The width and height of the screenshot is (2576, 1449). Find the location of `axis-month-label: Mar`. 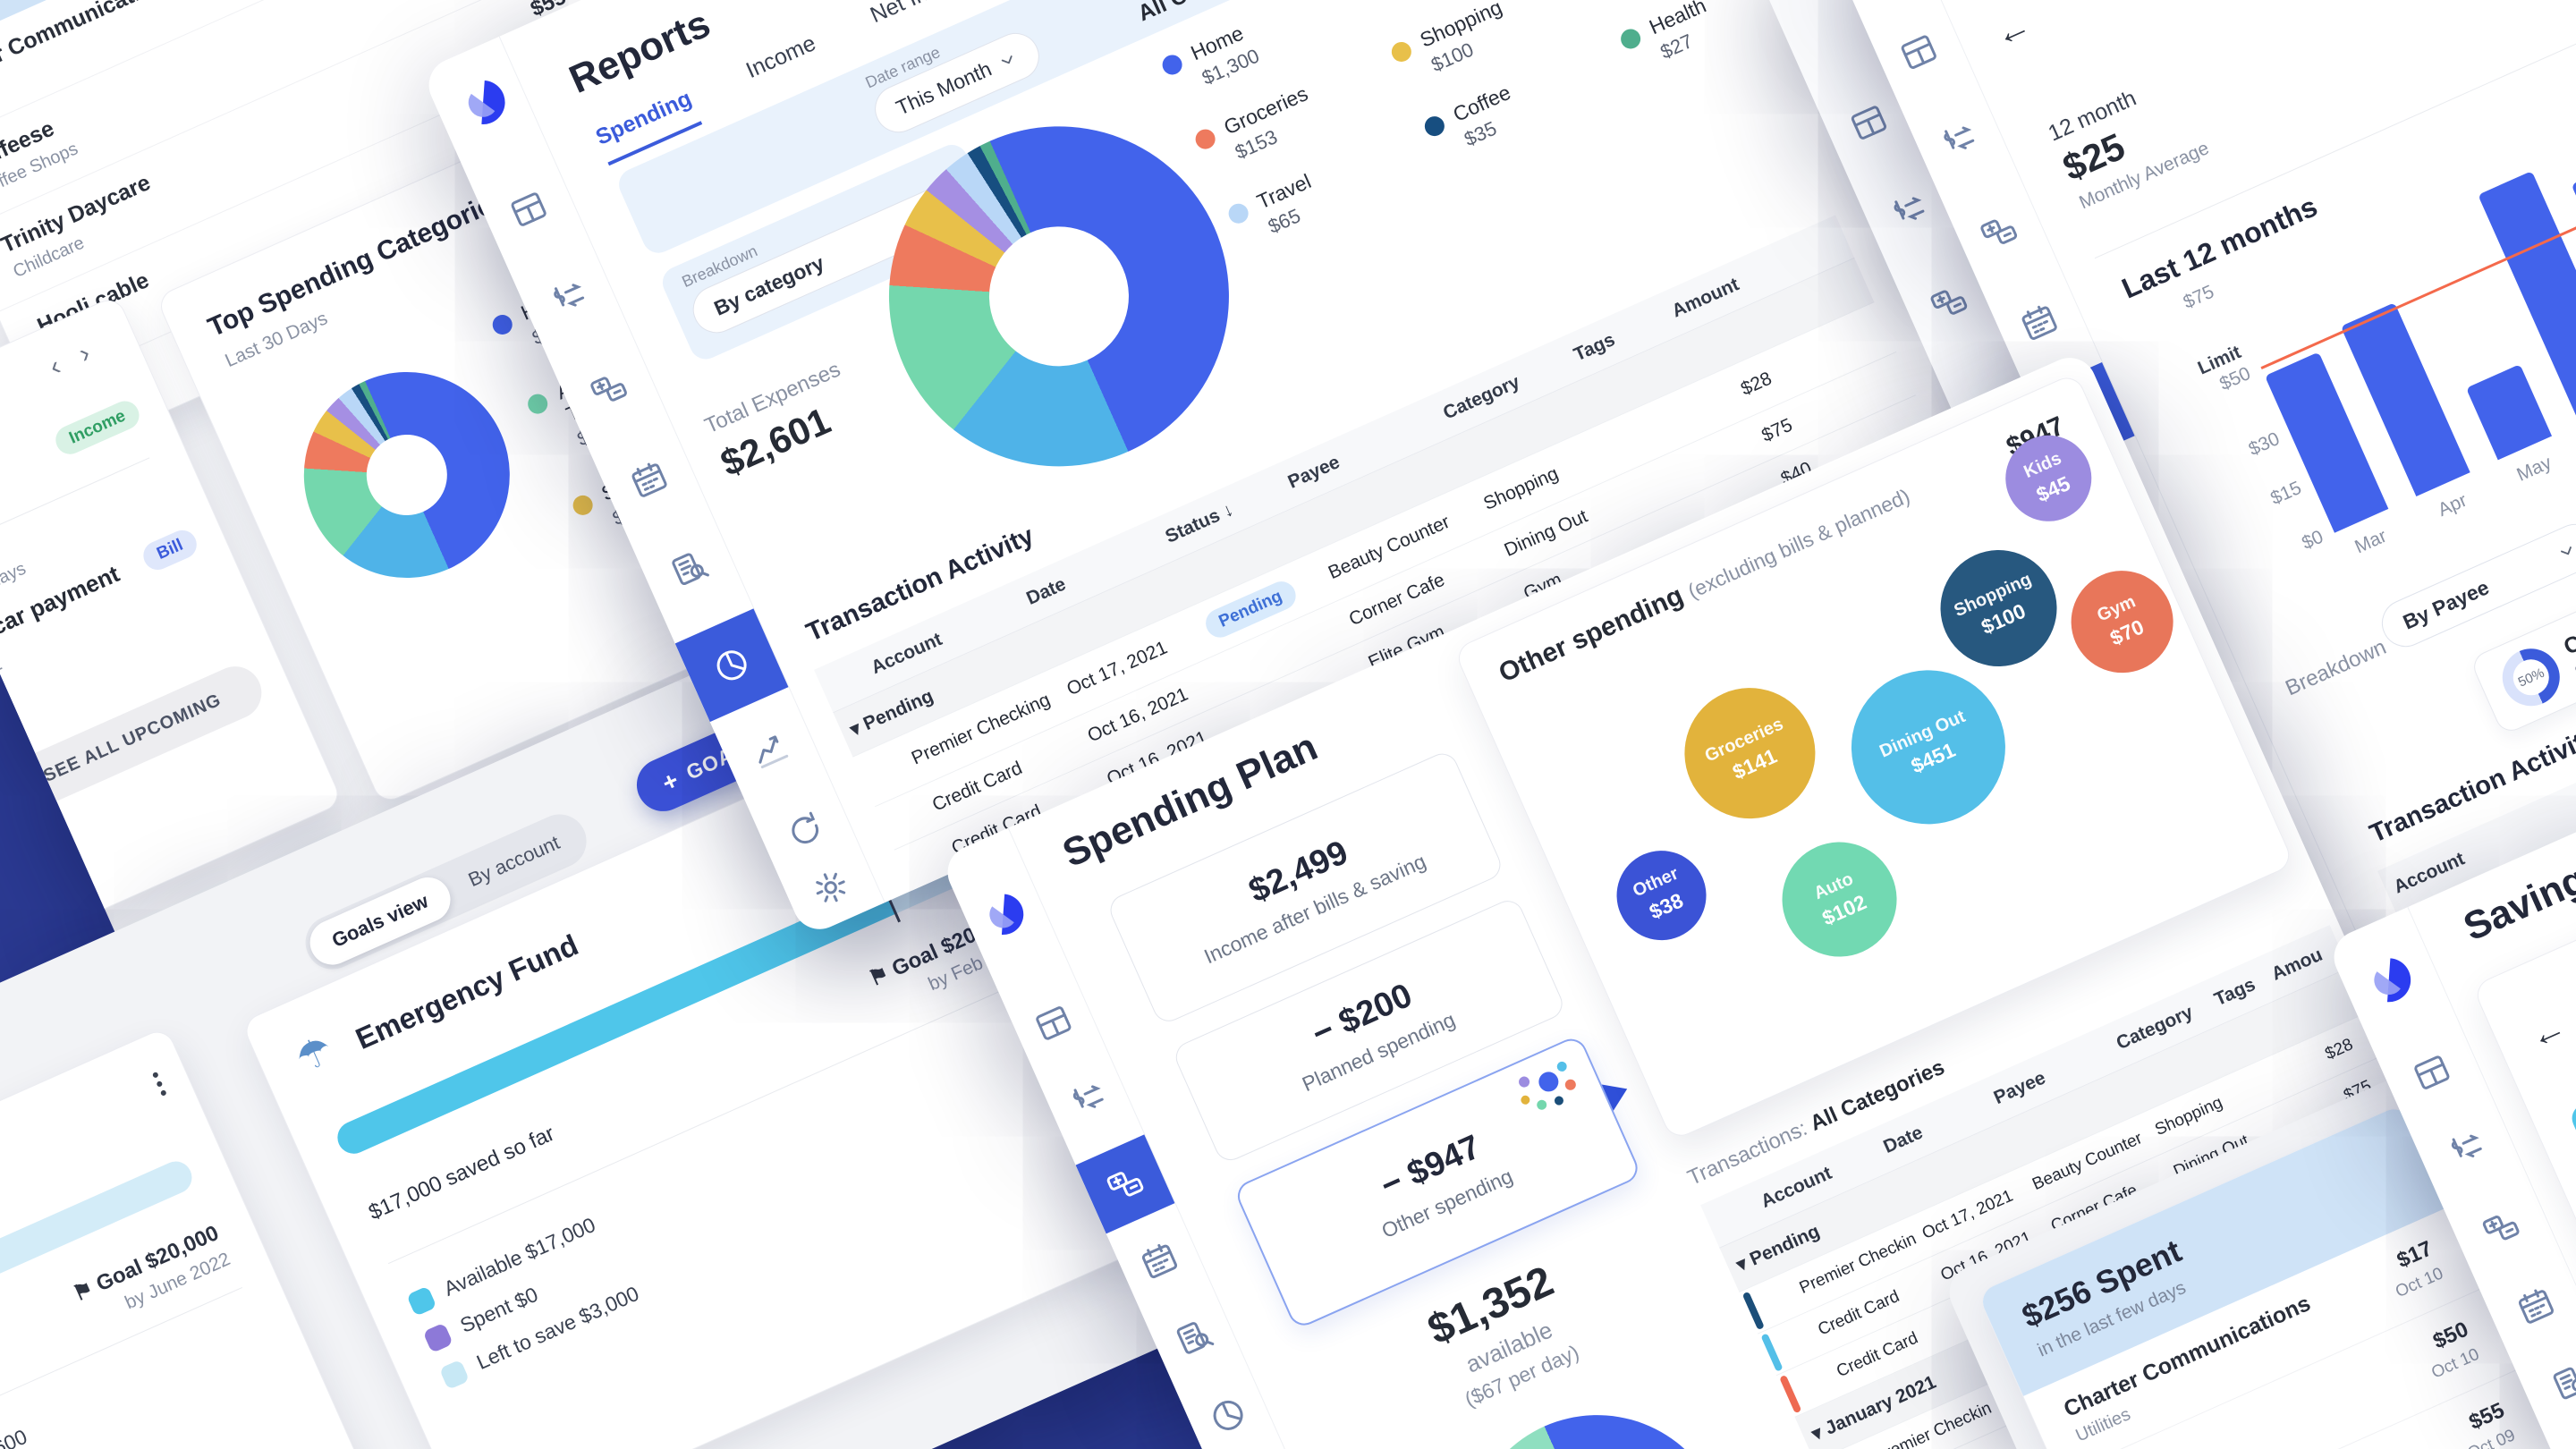

axis-month-label: Mar is located at coordinates (2370, 541).